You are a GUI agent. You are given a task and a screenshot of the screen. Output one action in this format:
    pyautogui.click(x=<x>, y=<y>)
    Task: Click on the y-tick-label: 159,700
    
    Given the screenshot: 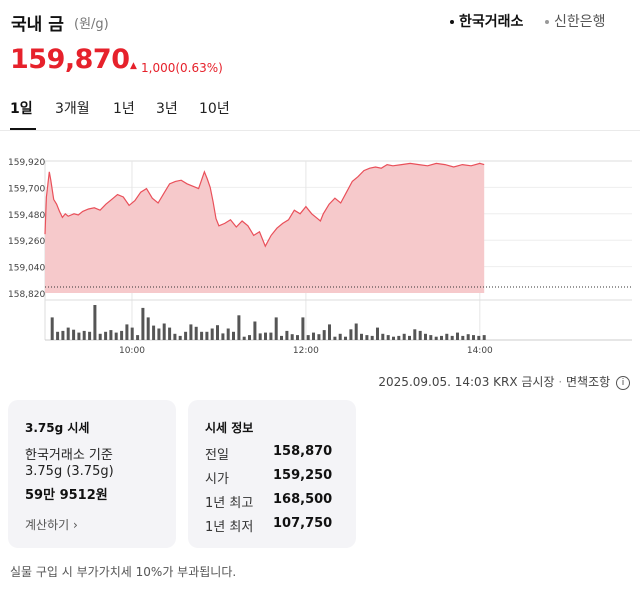 What is the action you would take?
    pyautogui.click(x=26, y=189)
    